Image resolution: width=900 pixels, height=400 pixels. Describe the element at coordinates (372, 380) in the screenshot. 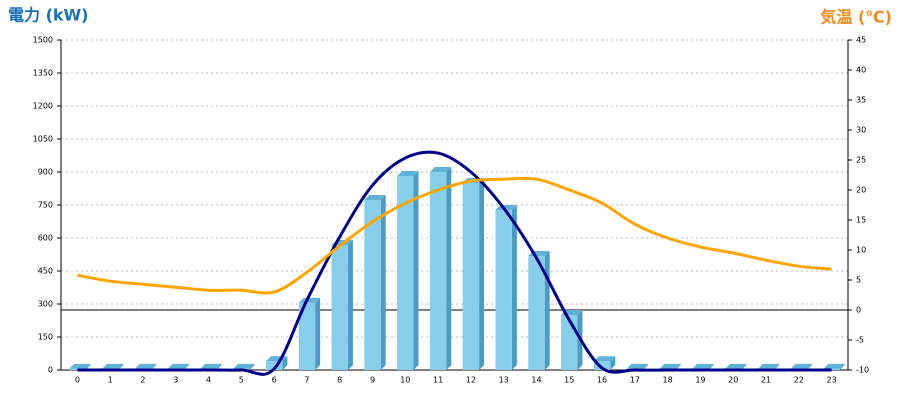

I see `x-tick-label: 9` at that location.